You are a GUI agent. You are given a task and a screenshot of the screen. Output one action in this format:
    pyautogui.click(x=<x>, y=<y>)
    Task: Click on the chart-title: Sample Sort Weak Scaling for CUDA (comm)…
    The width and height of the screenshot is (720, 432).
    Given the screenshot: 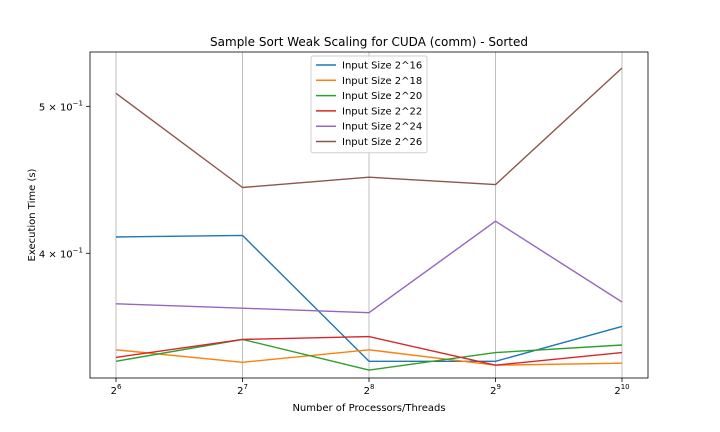 What is the action you would take?
    pyautogui.click(x=369, y=42)
    